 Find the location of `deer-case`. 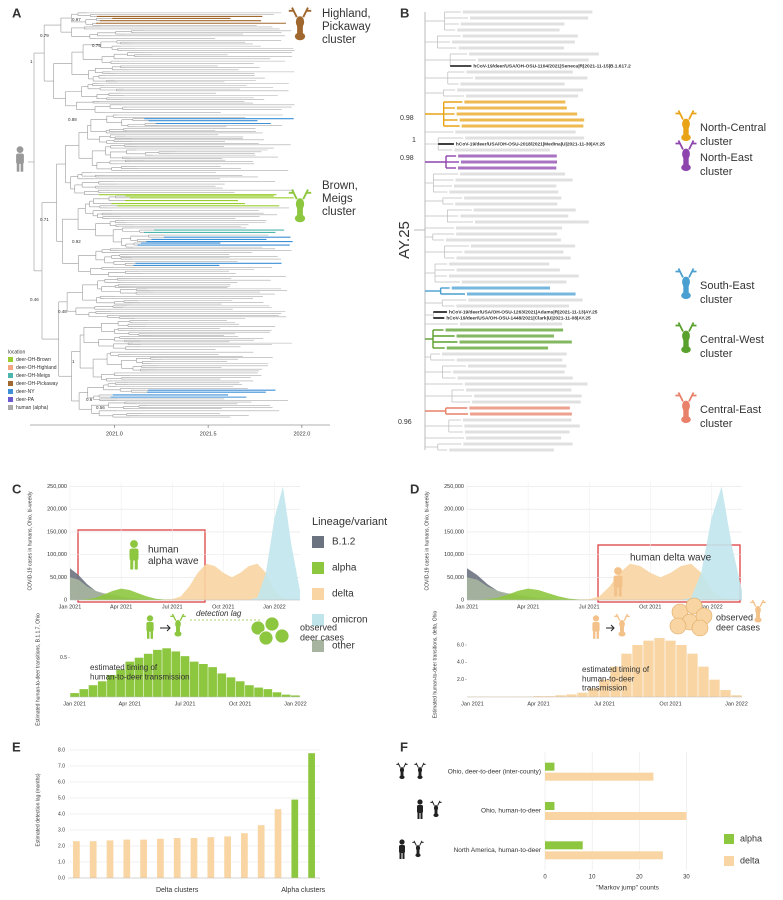

deer-case is located at coordinates (678, 626).